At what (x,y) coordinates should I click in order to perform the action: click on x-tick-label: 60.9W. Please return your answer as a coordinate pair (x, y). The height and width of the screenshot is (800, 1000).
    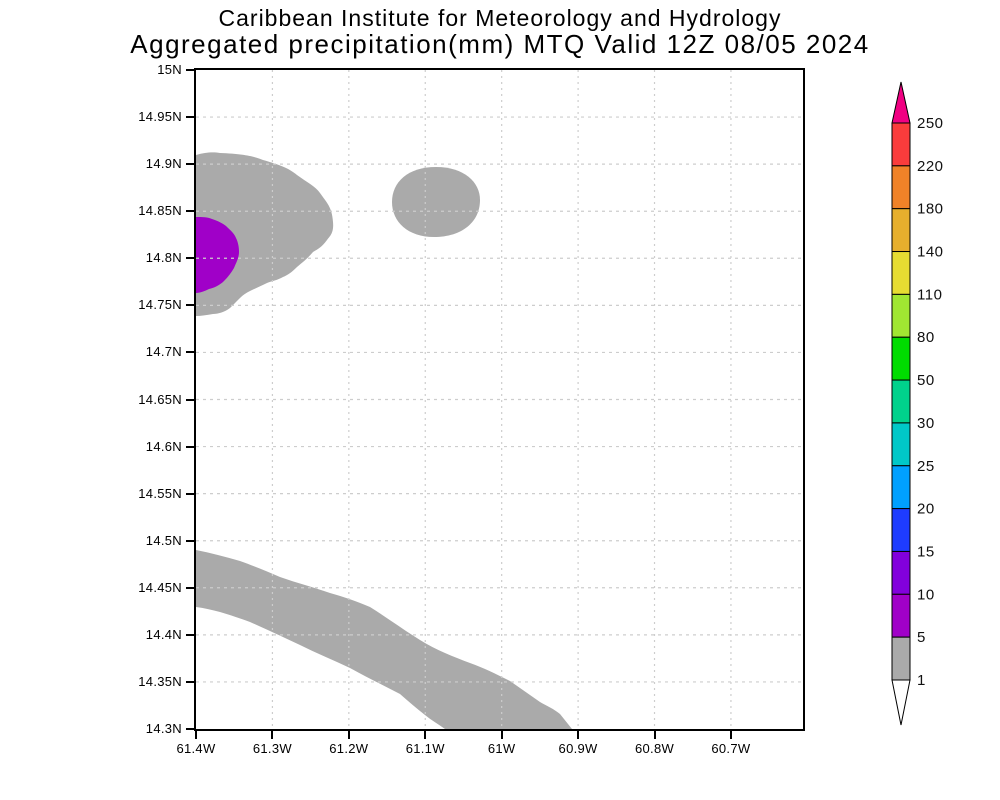
    Looking at the image, I should click on (578, 748).